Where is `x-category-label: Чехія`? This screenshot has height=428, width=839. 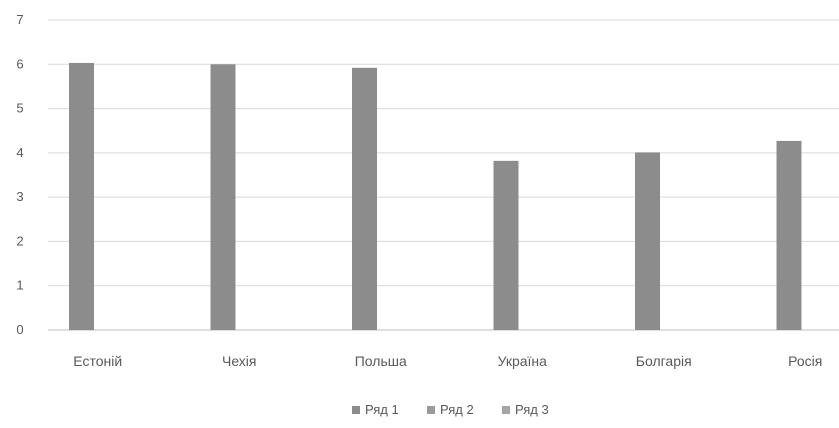 x-category-label: Чехія is located at coordinates (239, 361).